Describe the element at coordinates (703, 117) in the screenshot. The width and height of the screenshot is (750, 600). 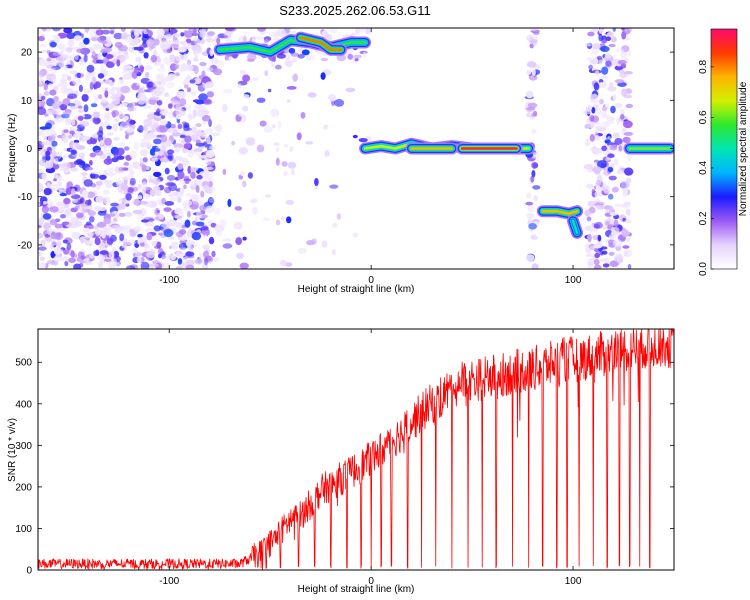
I see `colorbar-tick-label: 0.6` at that location.